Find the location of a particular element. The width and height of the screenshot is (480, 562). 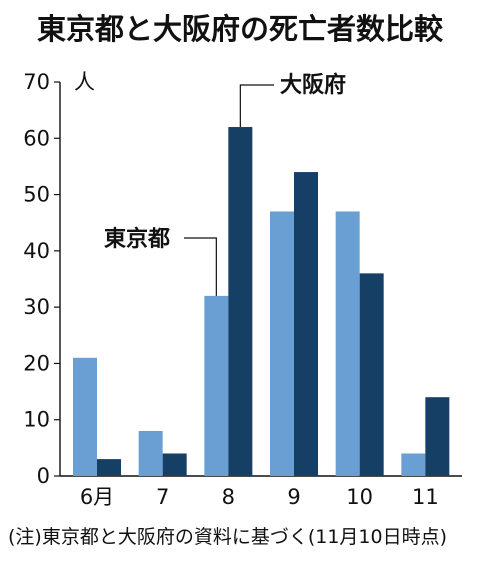

x-tick-label: 9 is located at coordinates (293, 497).